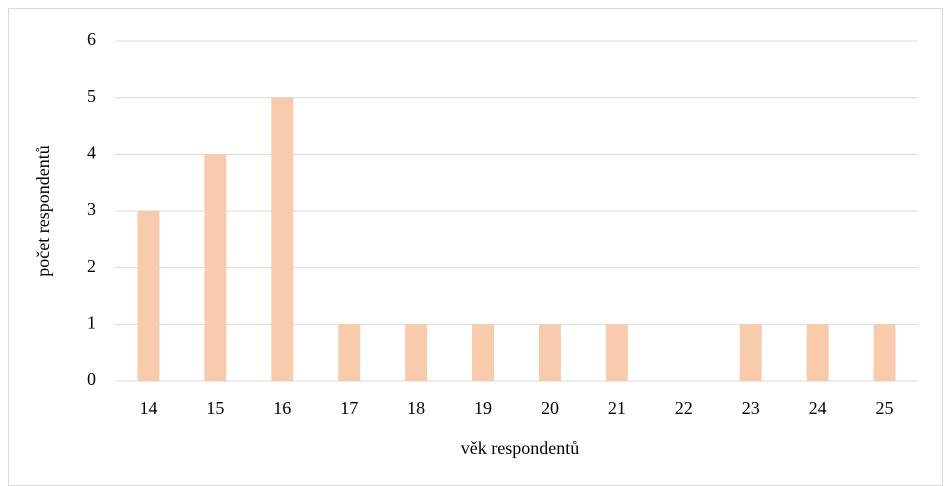  I want to click on x-tick-label: 21, so click(617, 408).